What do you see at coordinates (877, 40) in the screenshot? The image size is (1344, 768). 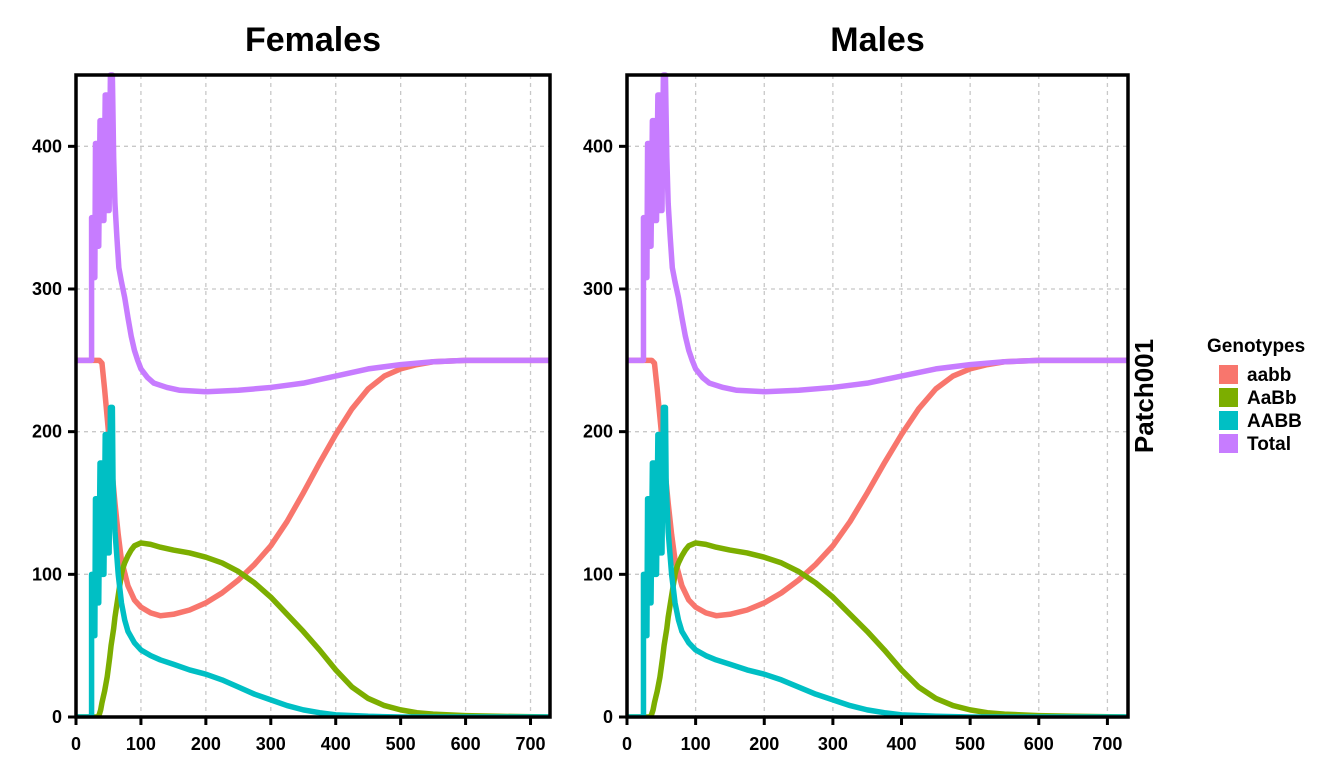 I see `panel-title: Males` at bounding box center [877, 40].